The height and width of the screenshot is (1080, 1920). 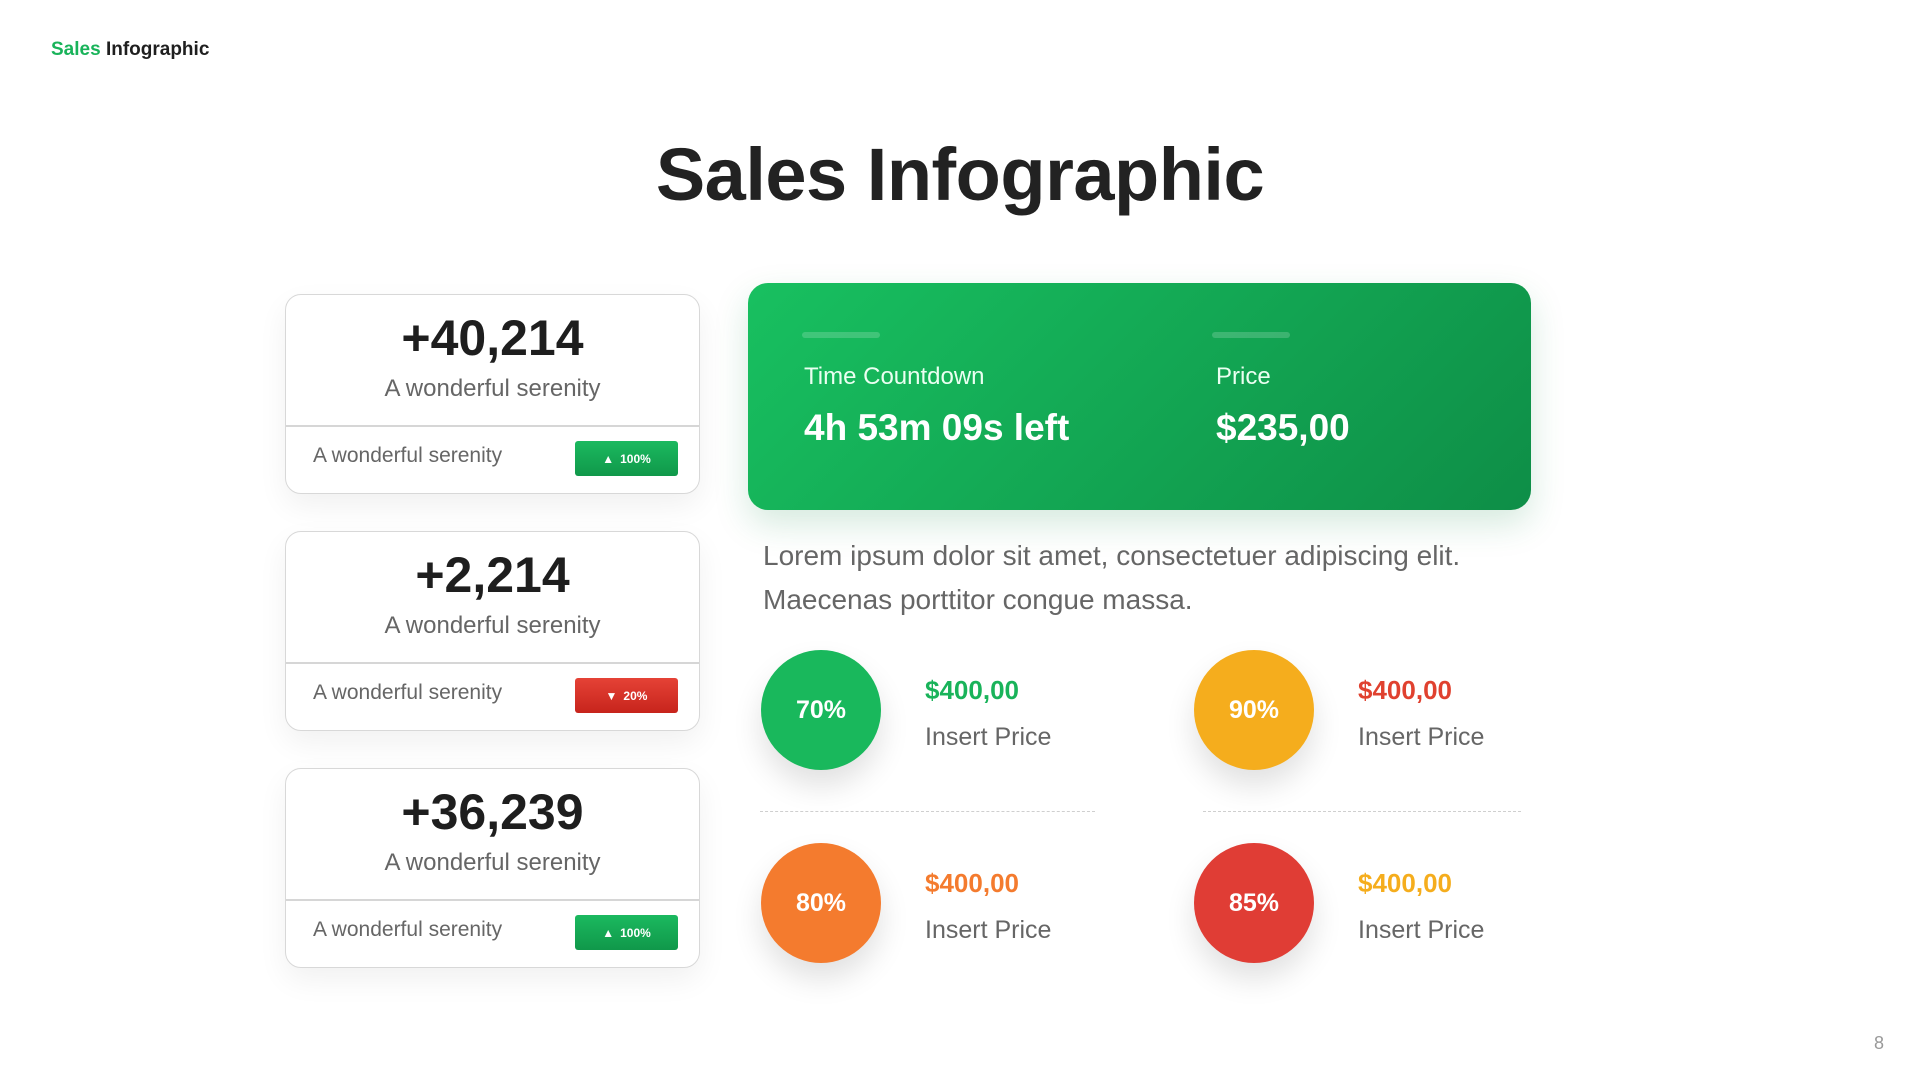 What do you see at coordinates (1879, 1043) in the screenshot?
I see `page-number: 8` at bounding box center [1879, 1043].